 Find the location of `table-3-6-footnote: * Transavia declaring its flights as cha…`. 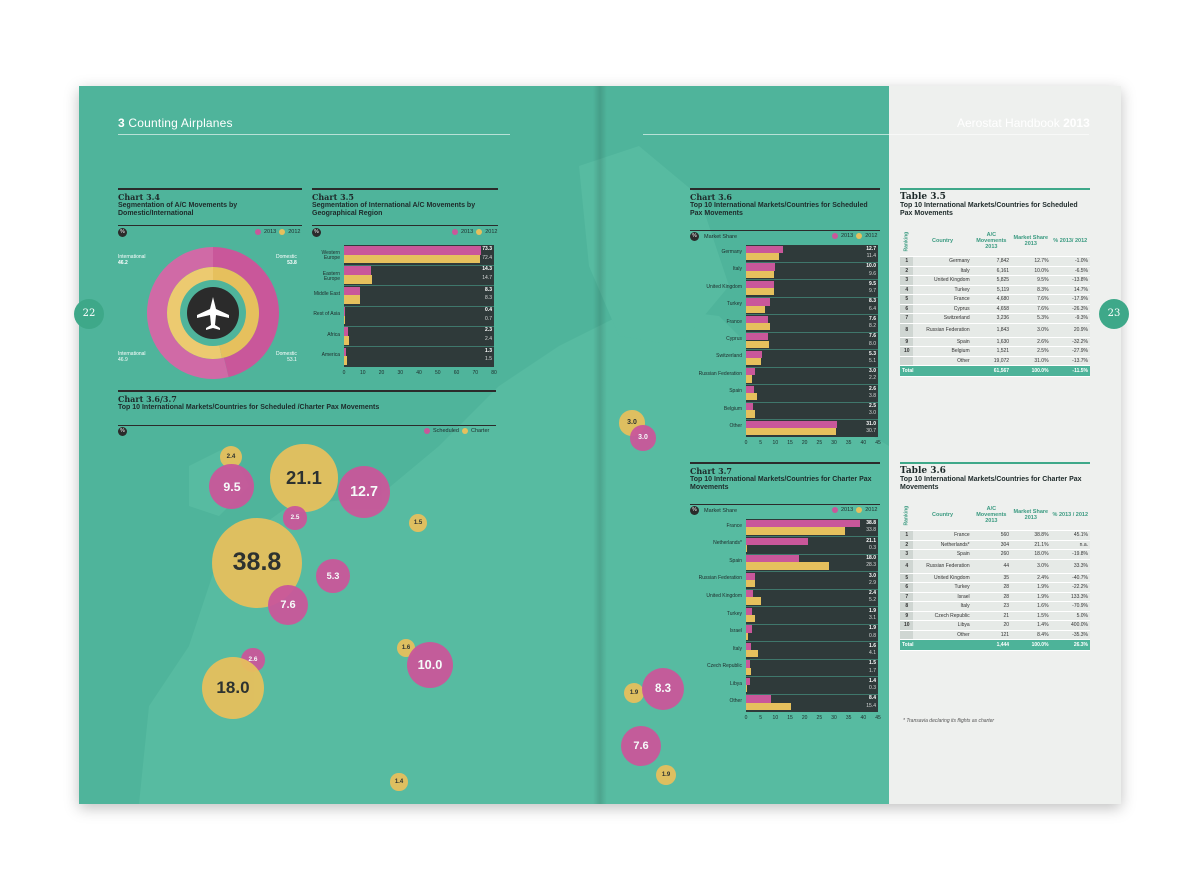

table-3-6-footnote: * Transavia declaring its flights as cha… is located at coordinates (949, 721).